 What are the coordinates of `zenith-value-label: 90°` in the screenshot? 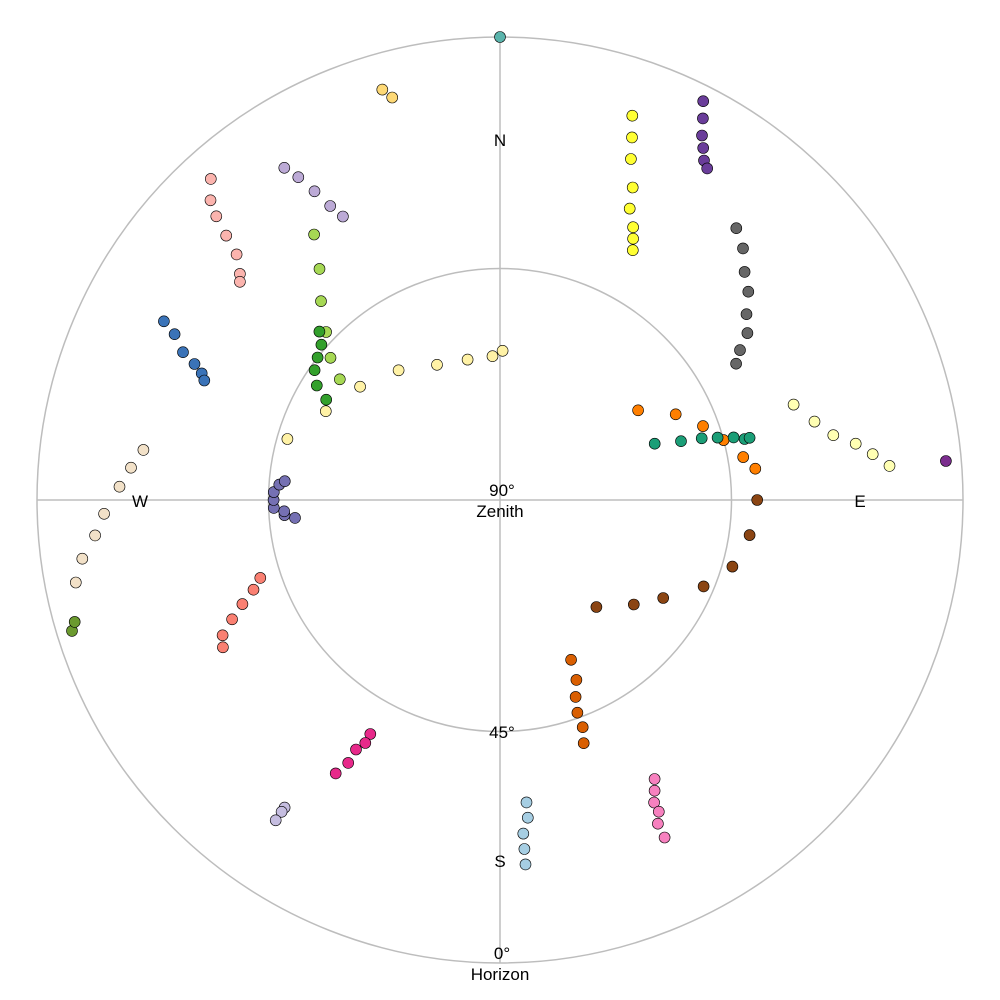 It's located at (502, 490).